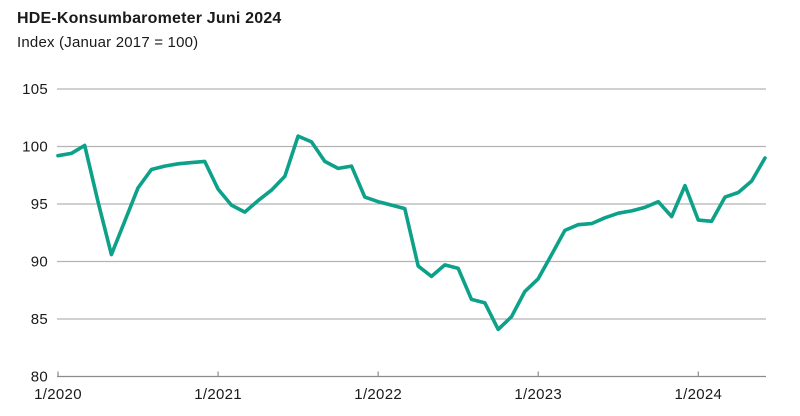 The width and height of the screenshot is (800, 416). I want to click on x-tick-label: 1/2020, so click(58, 394).